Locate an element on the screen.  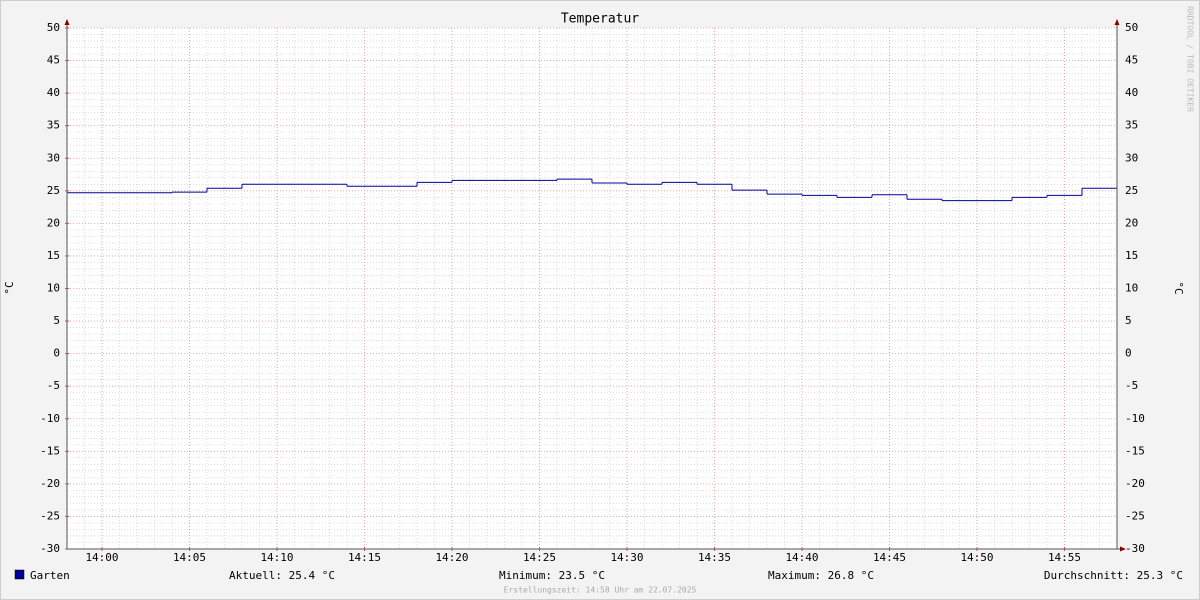
footer: Erstellungszeit: 14:58 Uhr am 22.07.2025 is located at coordinates (600, 590).